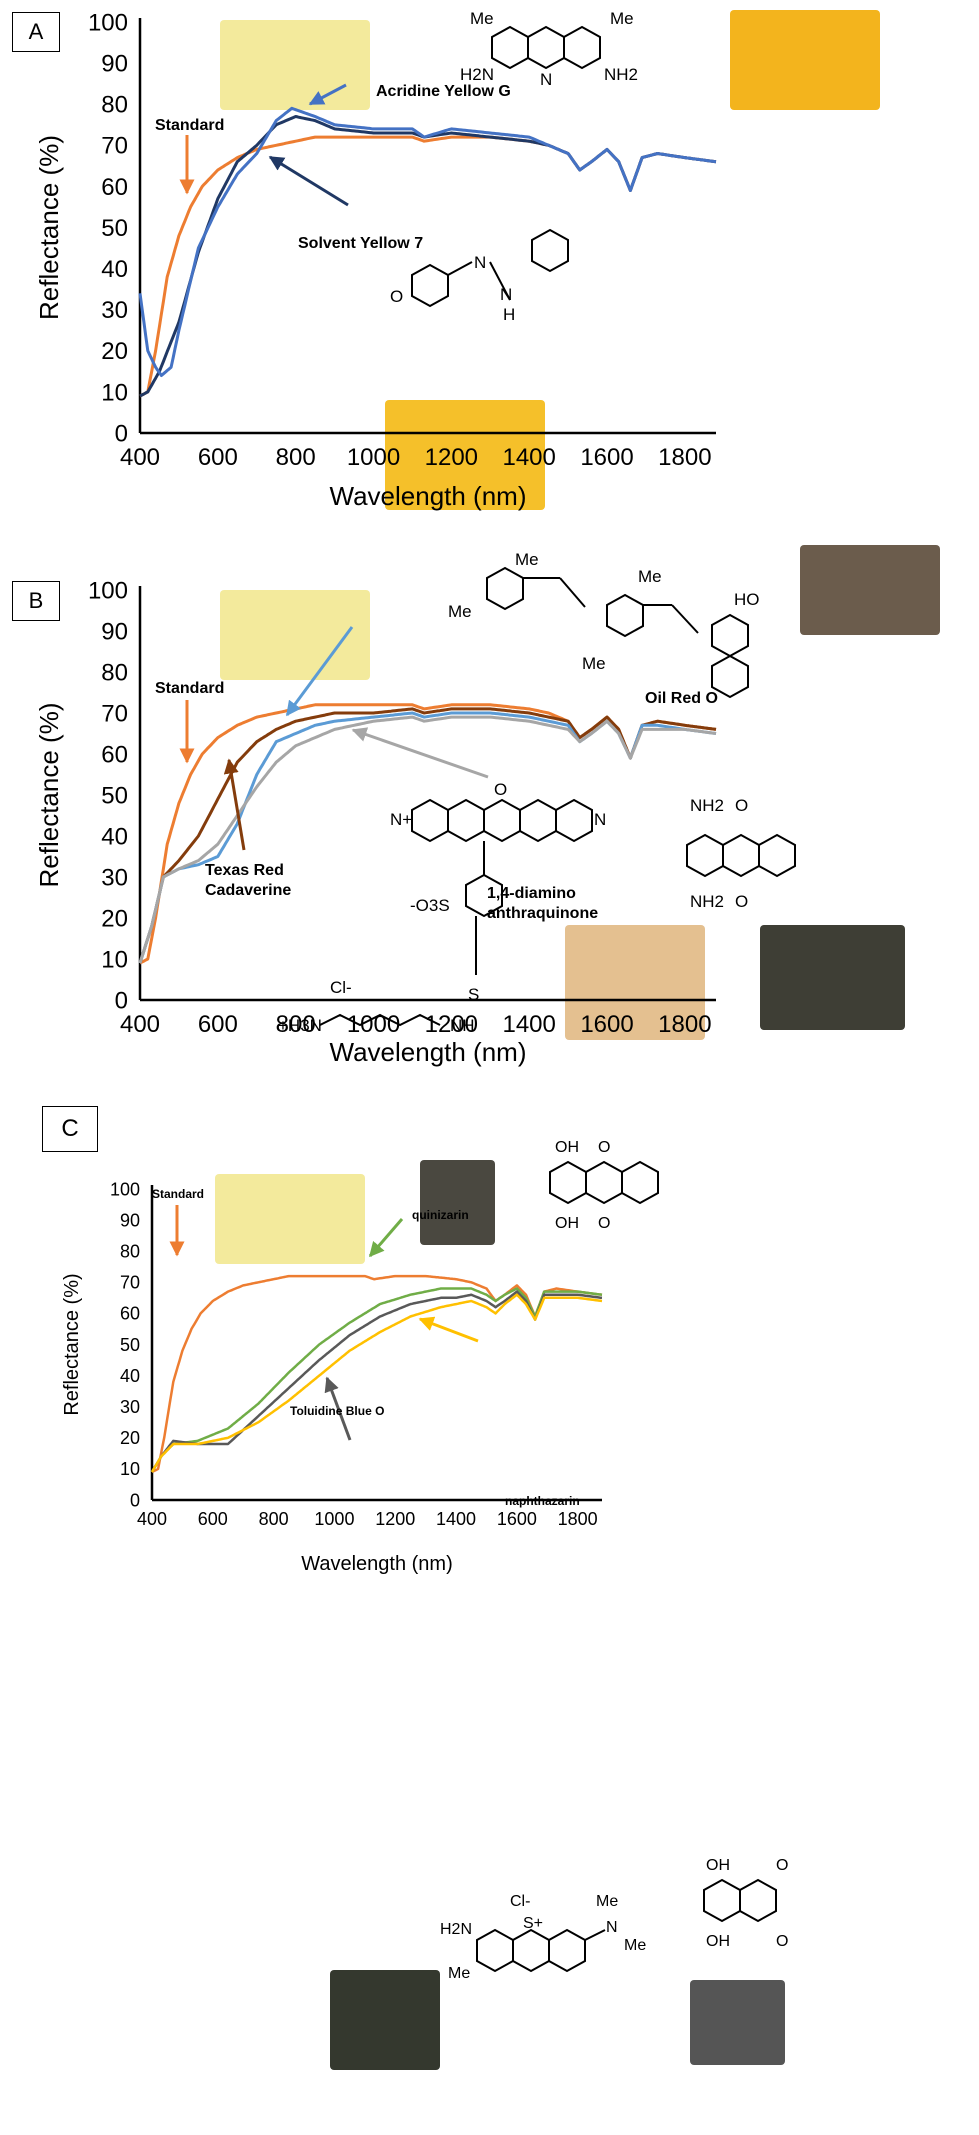  Describe the element at coordinates (600, 819) in the screenshot. I see `texas-red-n: N` at that location.